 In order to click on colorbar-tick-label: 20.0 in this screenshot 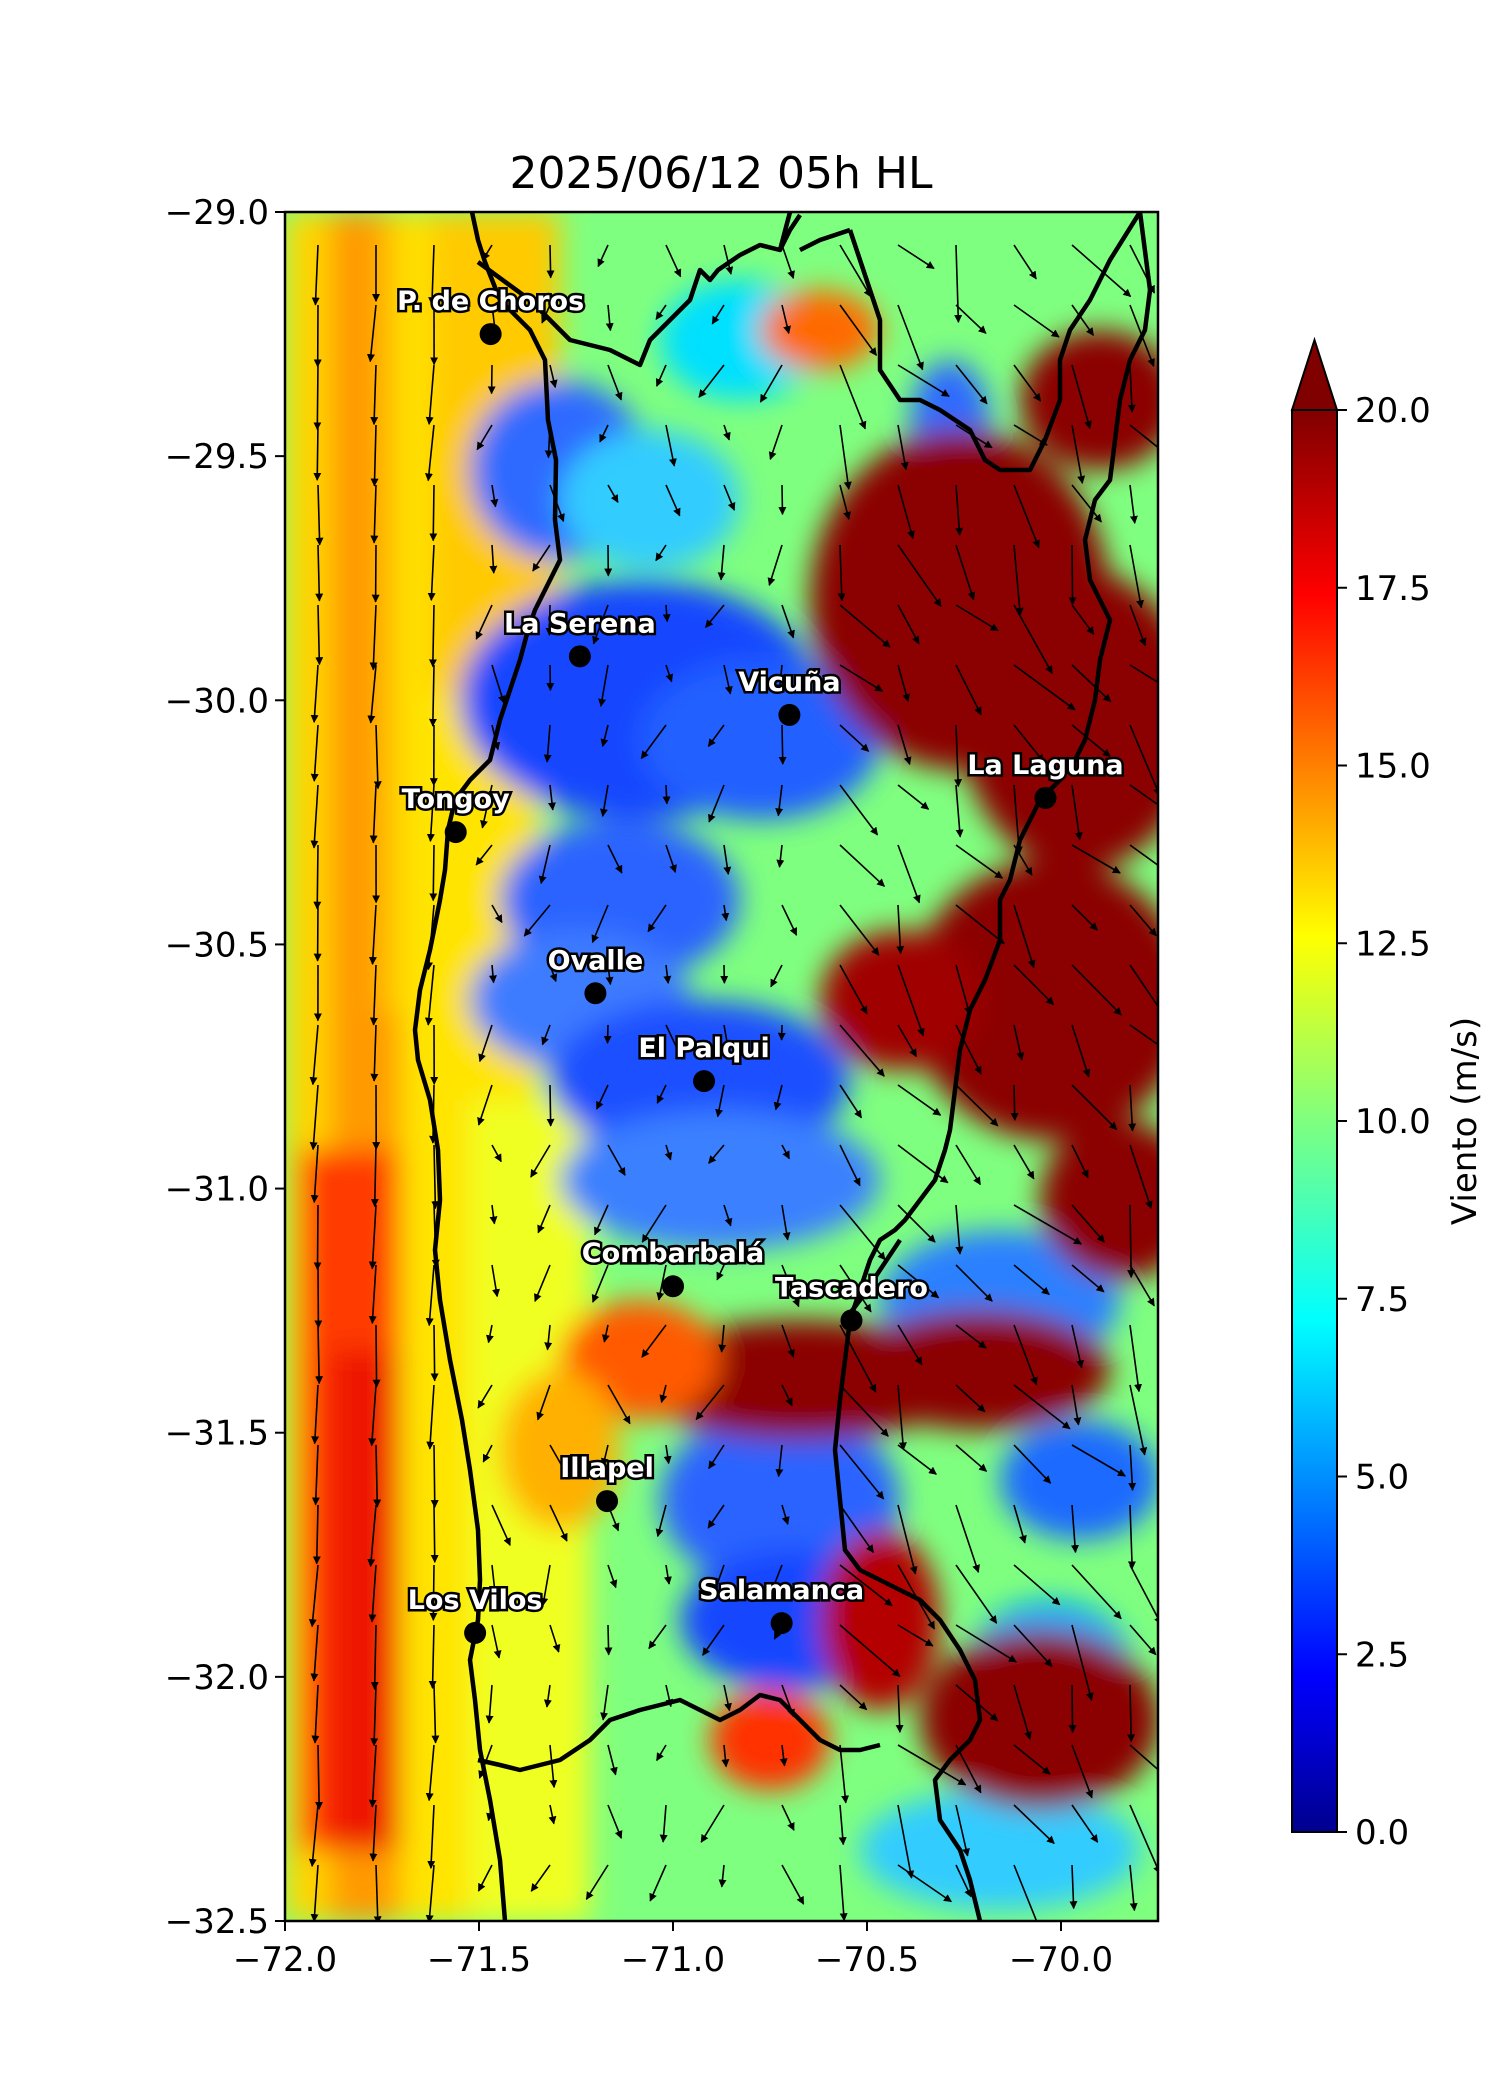, I will do `click(1393, 411)`.